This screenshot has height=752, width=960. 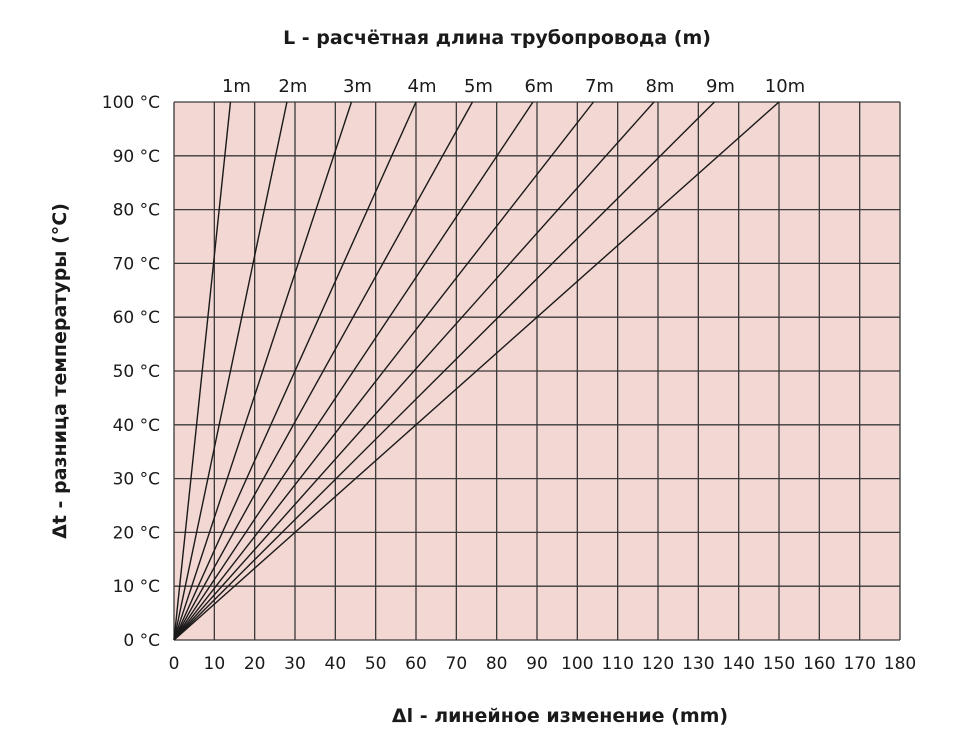 I want to click on x-tick-label: 160, so click(x=819, y=664).